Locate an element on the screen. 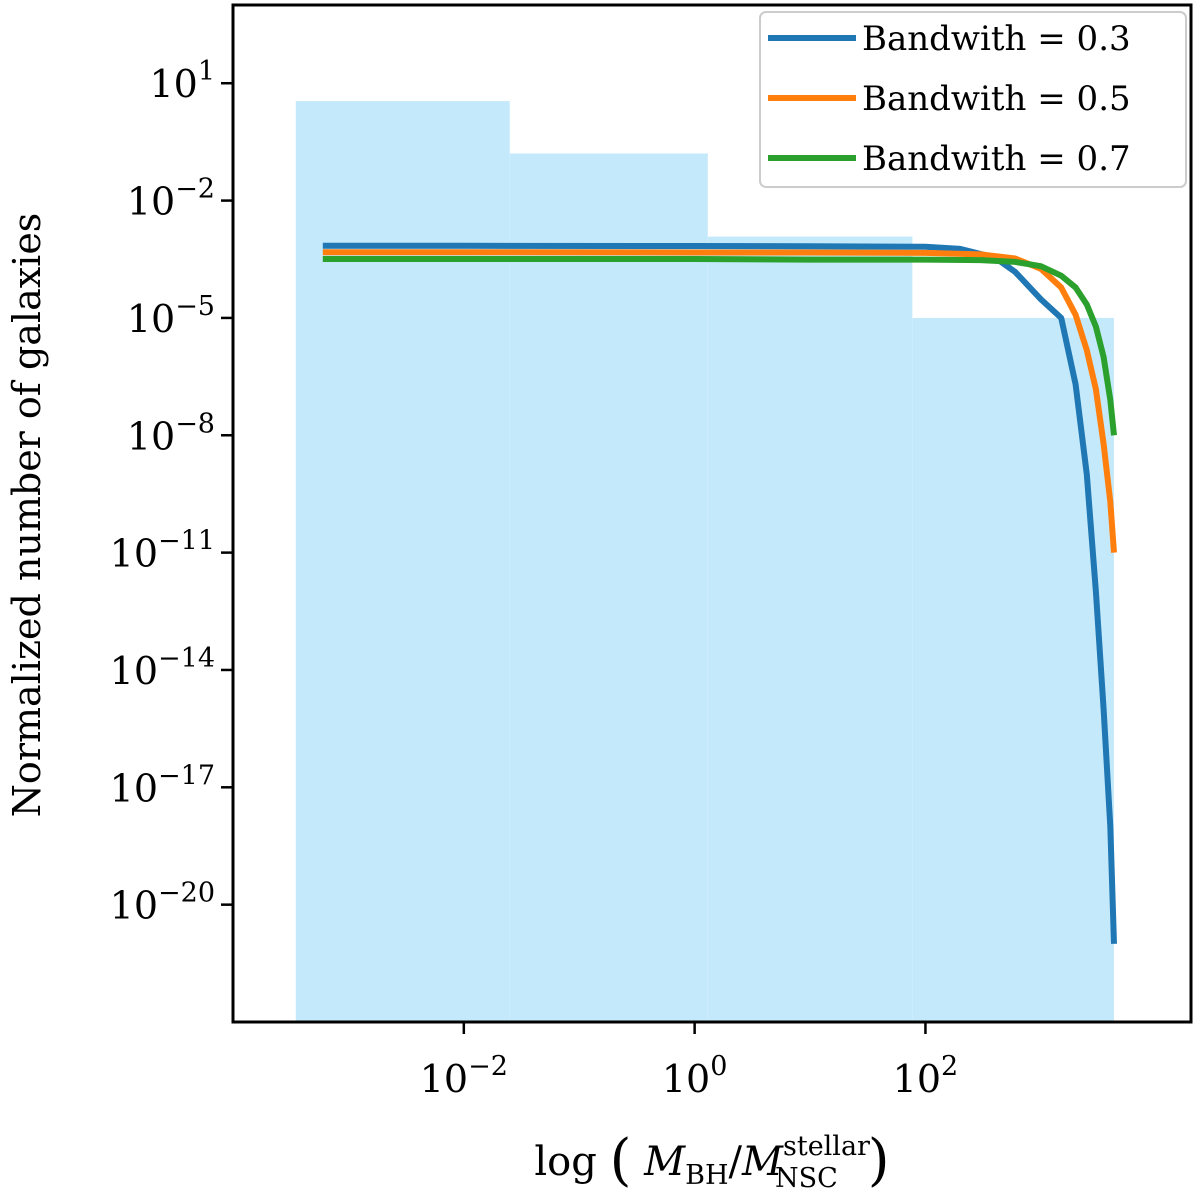 This screenshot has width=1200, height=1200. legend-box is located at coordinates (973, 99).